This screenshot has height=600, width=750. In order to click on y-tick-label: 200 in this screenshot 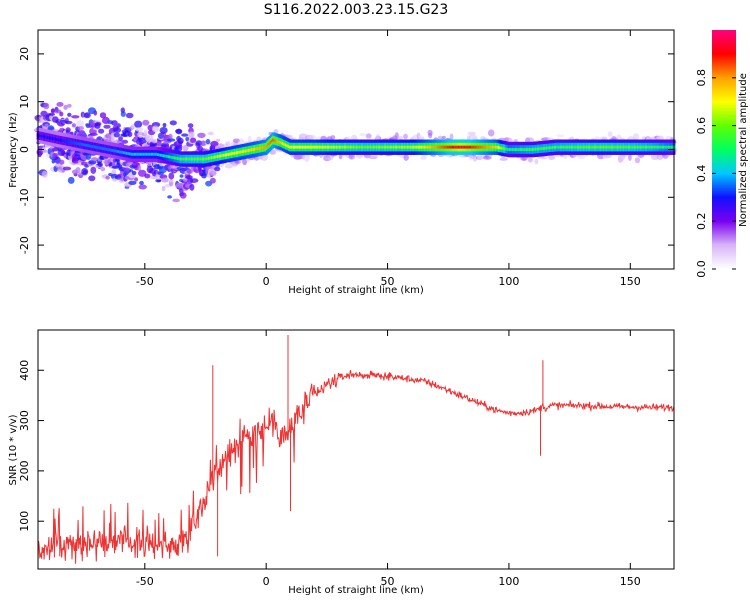, I will do `click(24, 470)`.